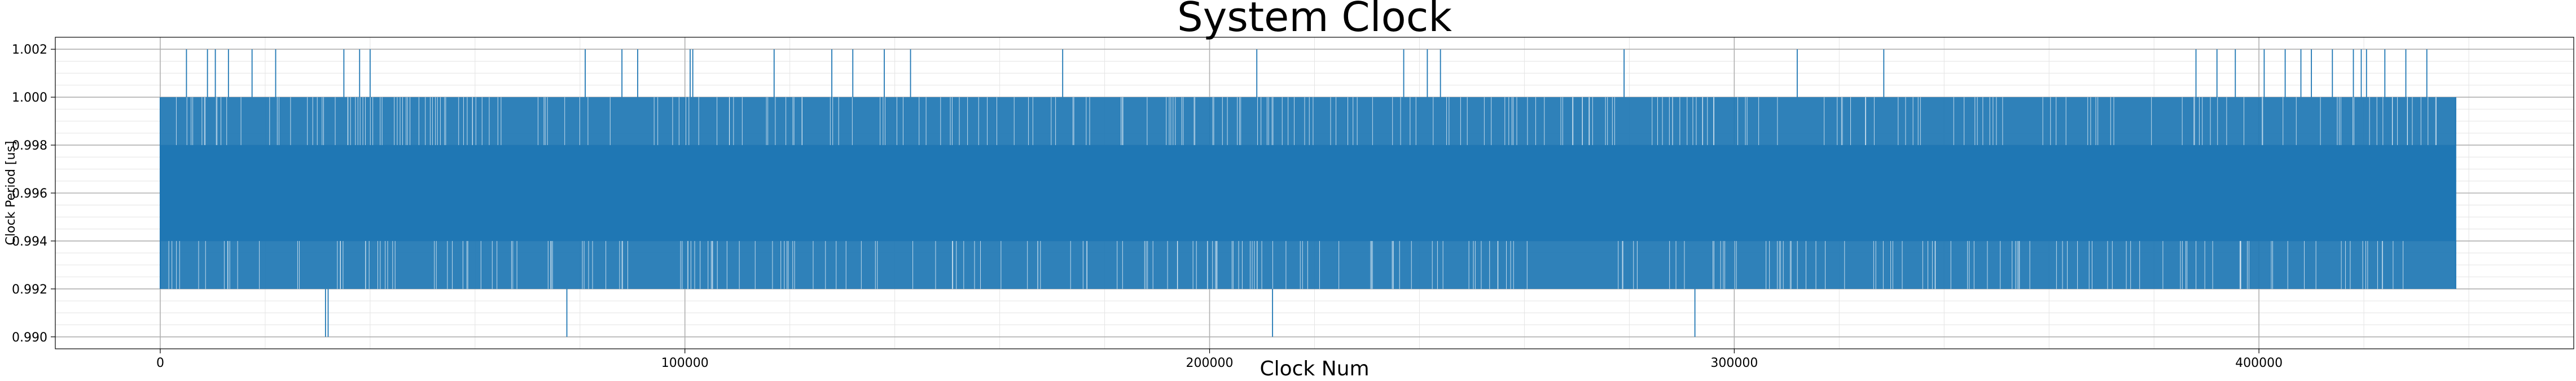  I want to click on x-tick-label: 0, so click(160, 363).